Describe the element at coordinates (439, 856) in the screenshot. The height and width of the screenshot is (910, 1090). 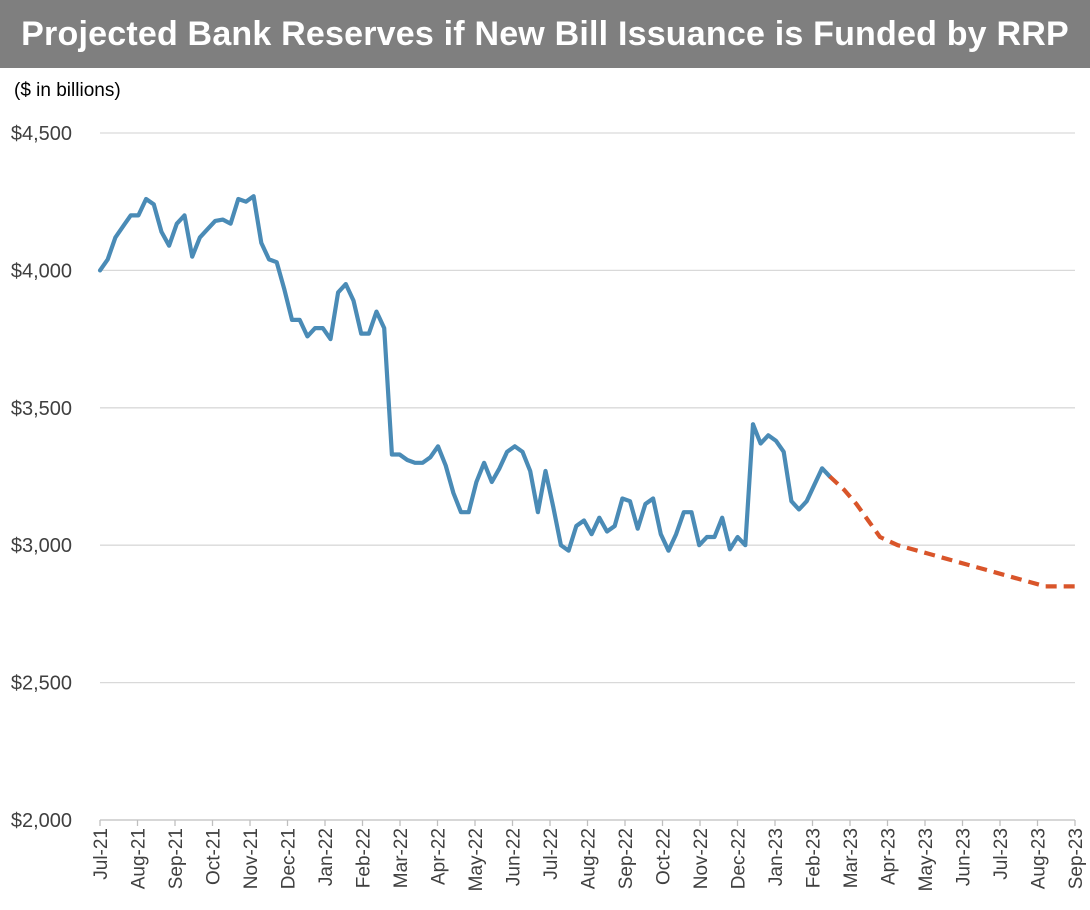
I see `x-tick-label: Apr-22` at that location.